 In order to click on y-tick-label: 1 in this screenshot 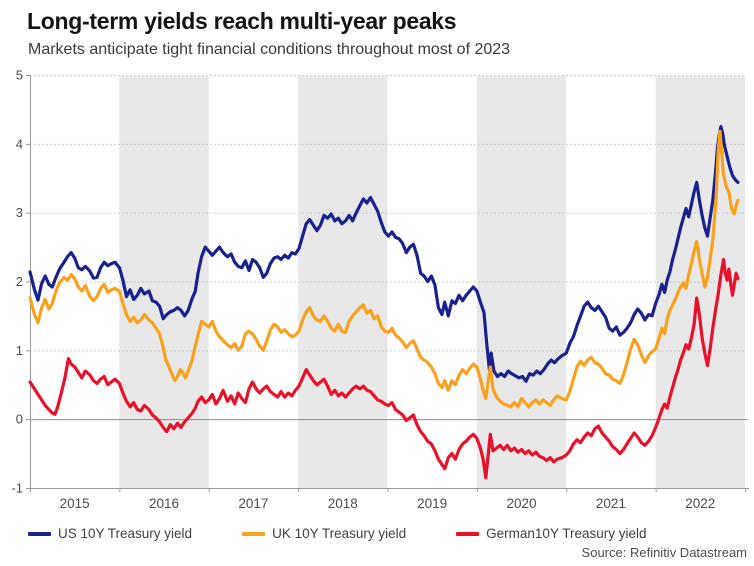, I will do `click(19, 350)`.